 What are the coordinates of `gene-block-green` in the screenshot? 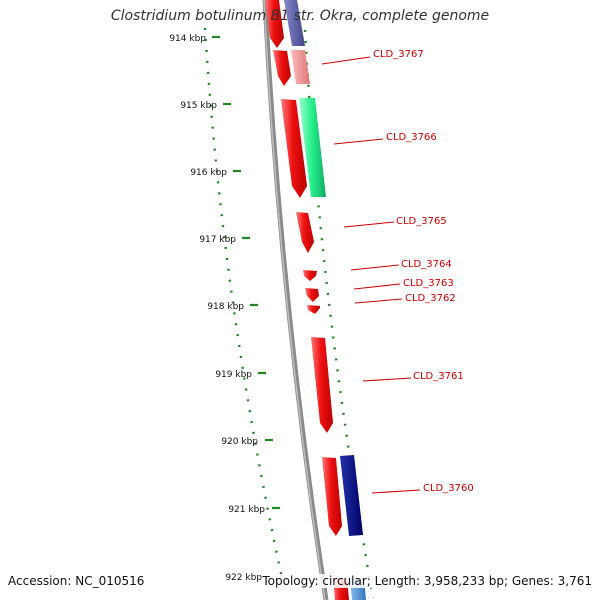 It's located at (312, 147).